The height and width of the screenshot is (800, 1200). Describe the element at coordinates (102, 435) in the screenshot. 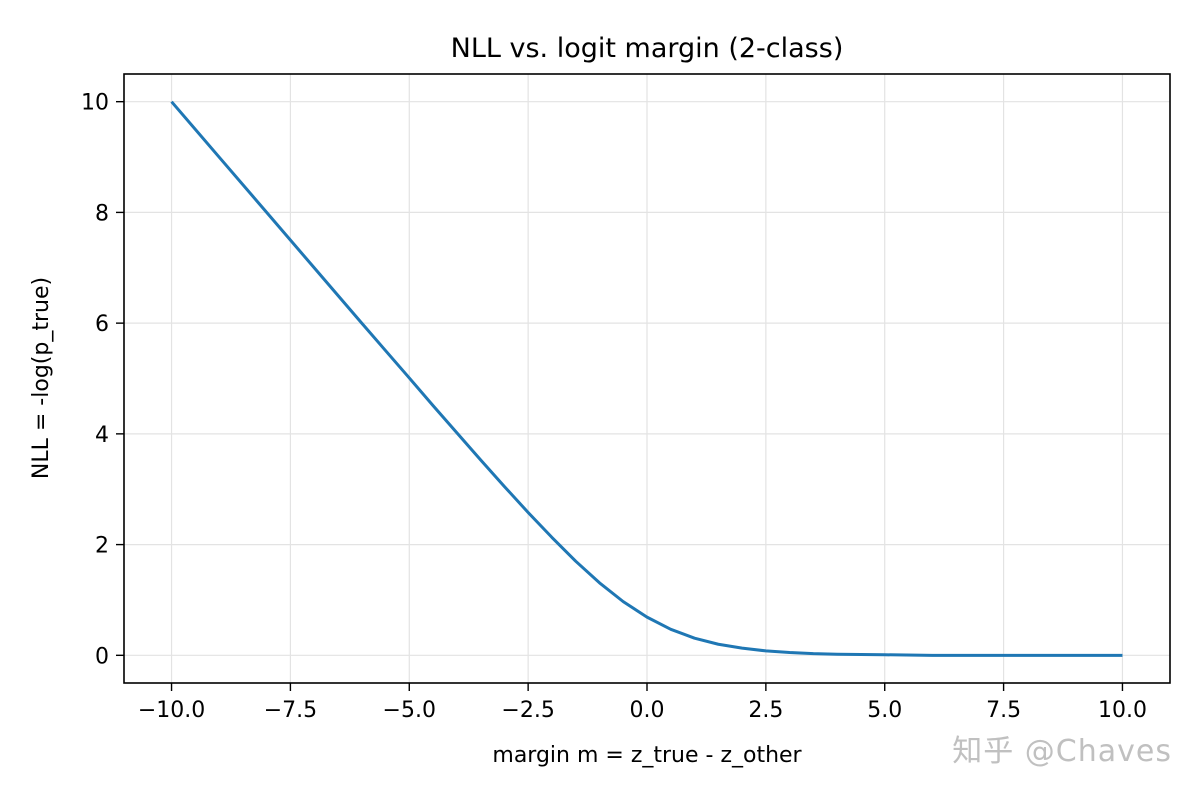

I see `y-tick-label: 4` at that location.